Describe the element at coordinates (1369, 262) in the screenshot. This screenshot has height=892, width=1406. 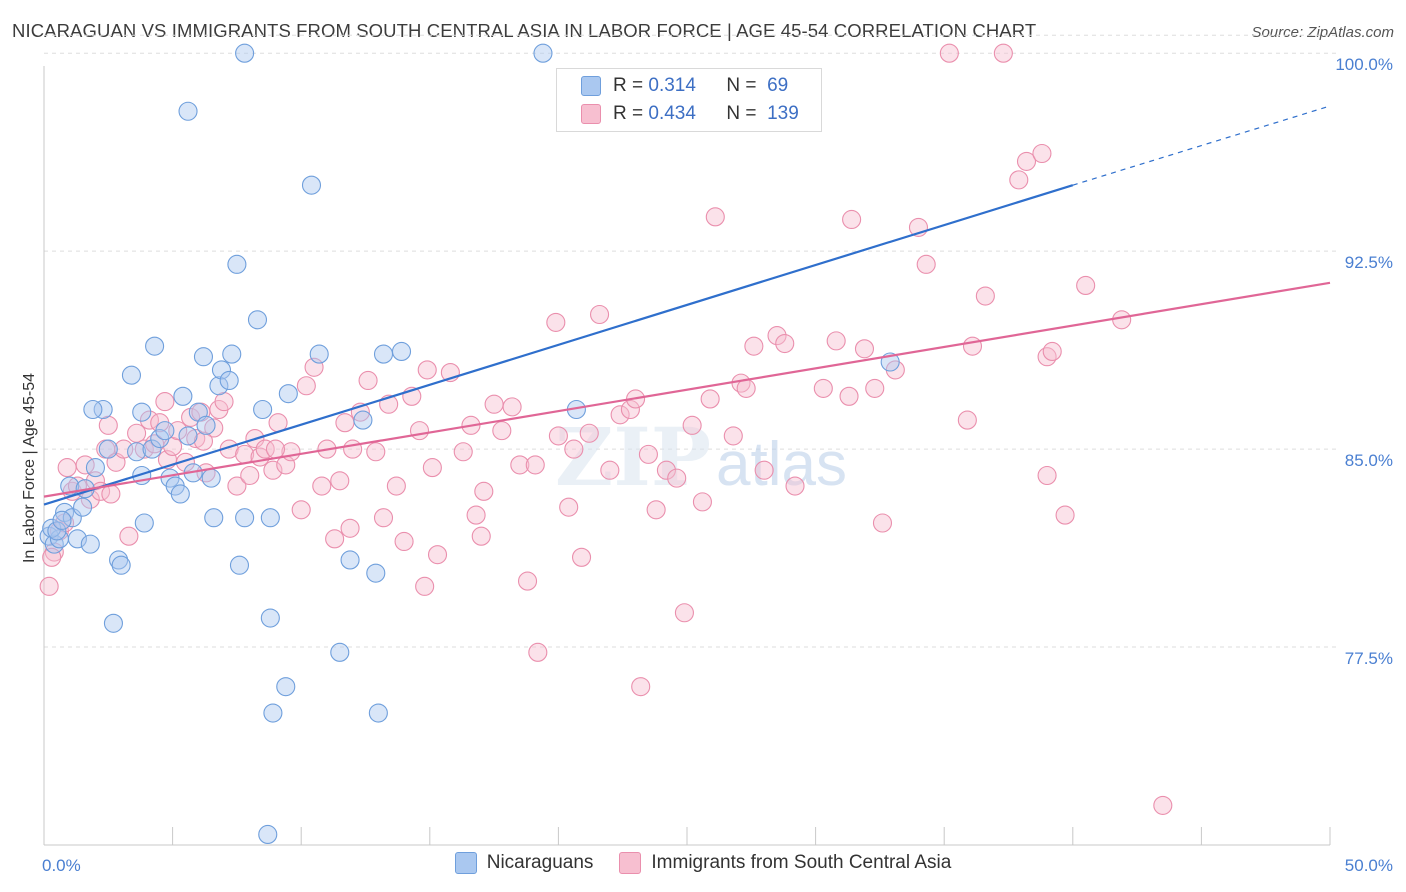
I see `y-tick-label: 92.5%` at that location.